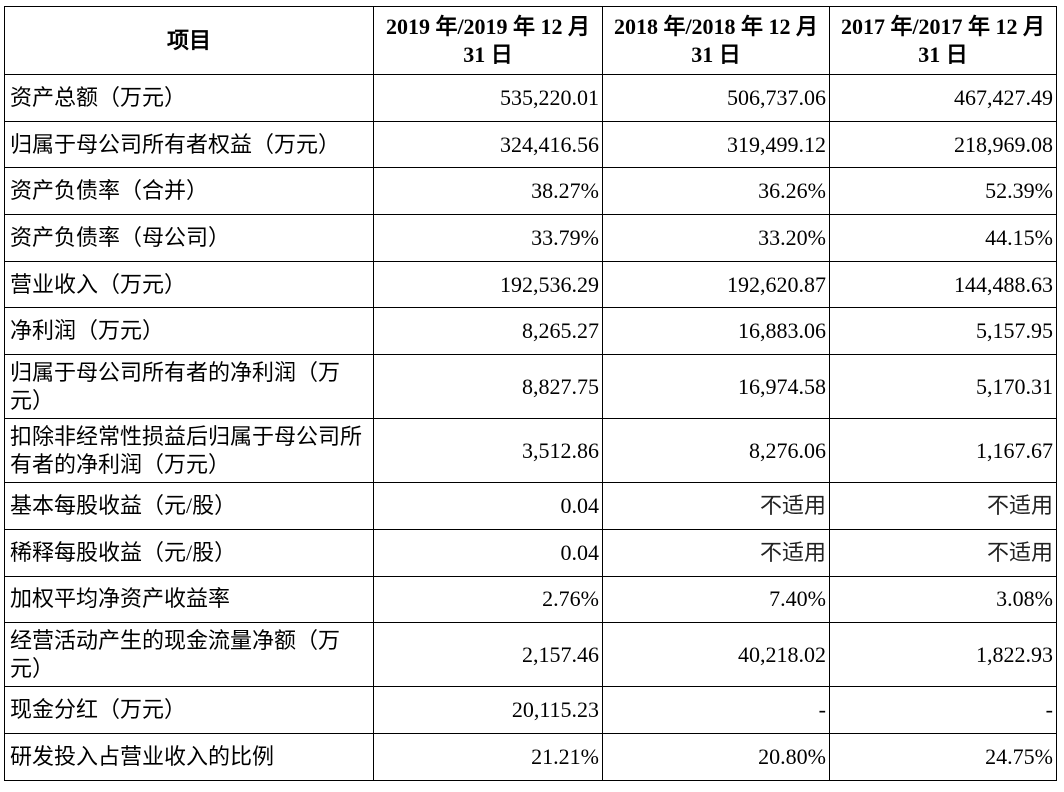 The height and width of the screenshot is (792, 1064). I want to click on table-row: 基本每股收益（元/股） 0.04 不适用 不适用, so click(530, 506).